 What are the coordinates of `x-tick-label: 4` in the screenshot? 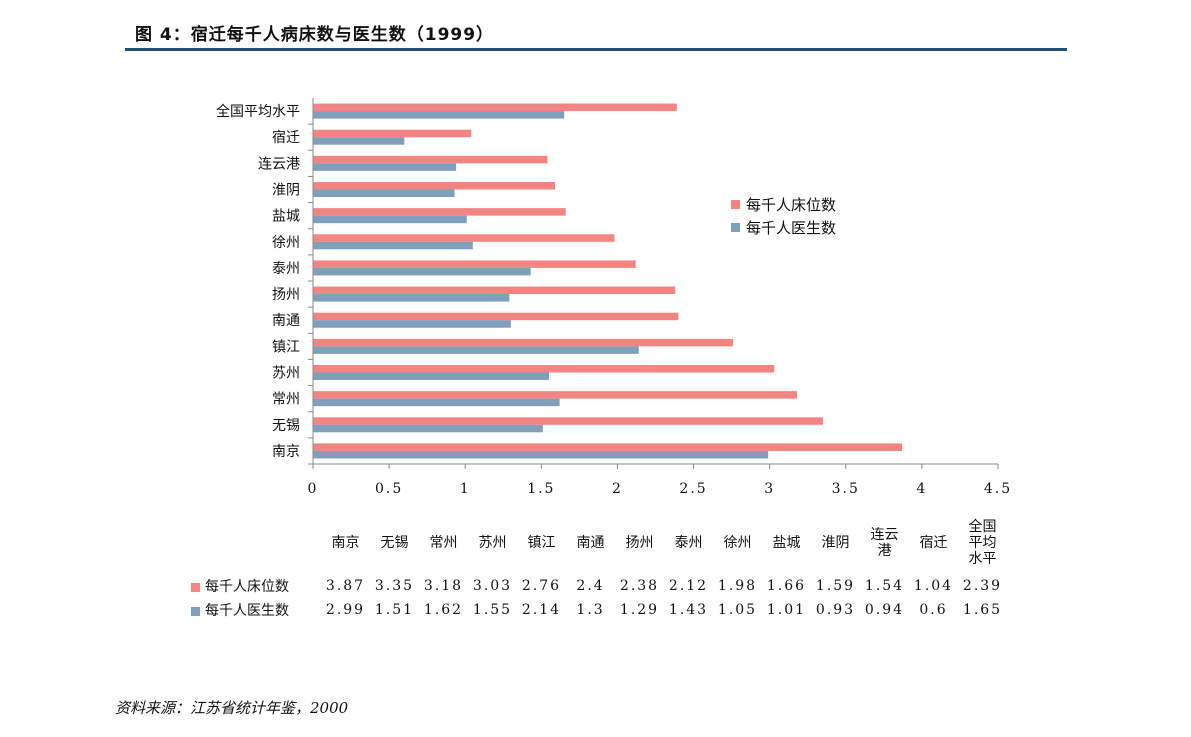 It's located at (921, 489).